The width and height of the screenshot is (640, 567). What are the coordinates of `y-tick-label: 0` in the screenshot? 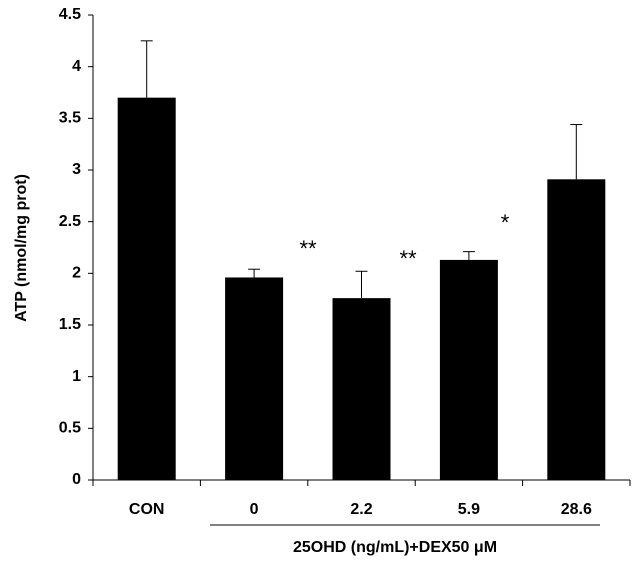 It's located at (76, 479).